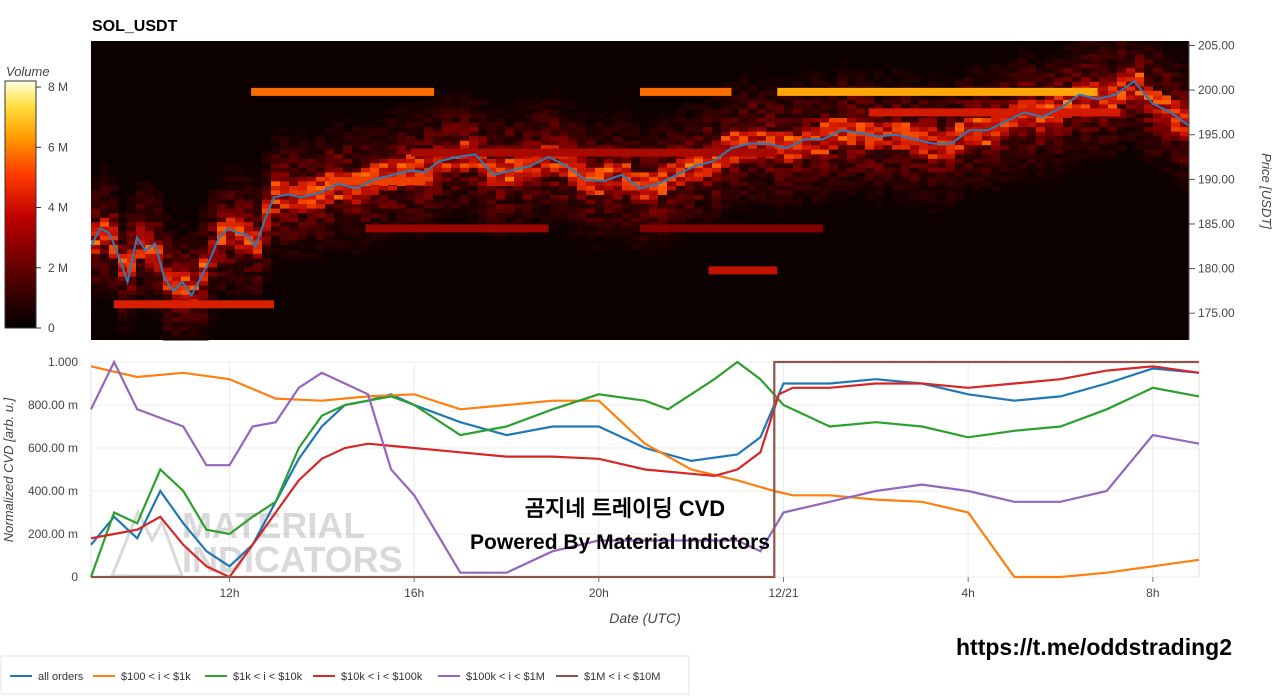 Image resolution: width=1280 pixels, height=696 pixels. Describe the element at coordinates (1094, 647) in the screenshot. I see `telegram-link: https://t.me/oddstrading2` at that location.